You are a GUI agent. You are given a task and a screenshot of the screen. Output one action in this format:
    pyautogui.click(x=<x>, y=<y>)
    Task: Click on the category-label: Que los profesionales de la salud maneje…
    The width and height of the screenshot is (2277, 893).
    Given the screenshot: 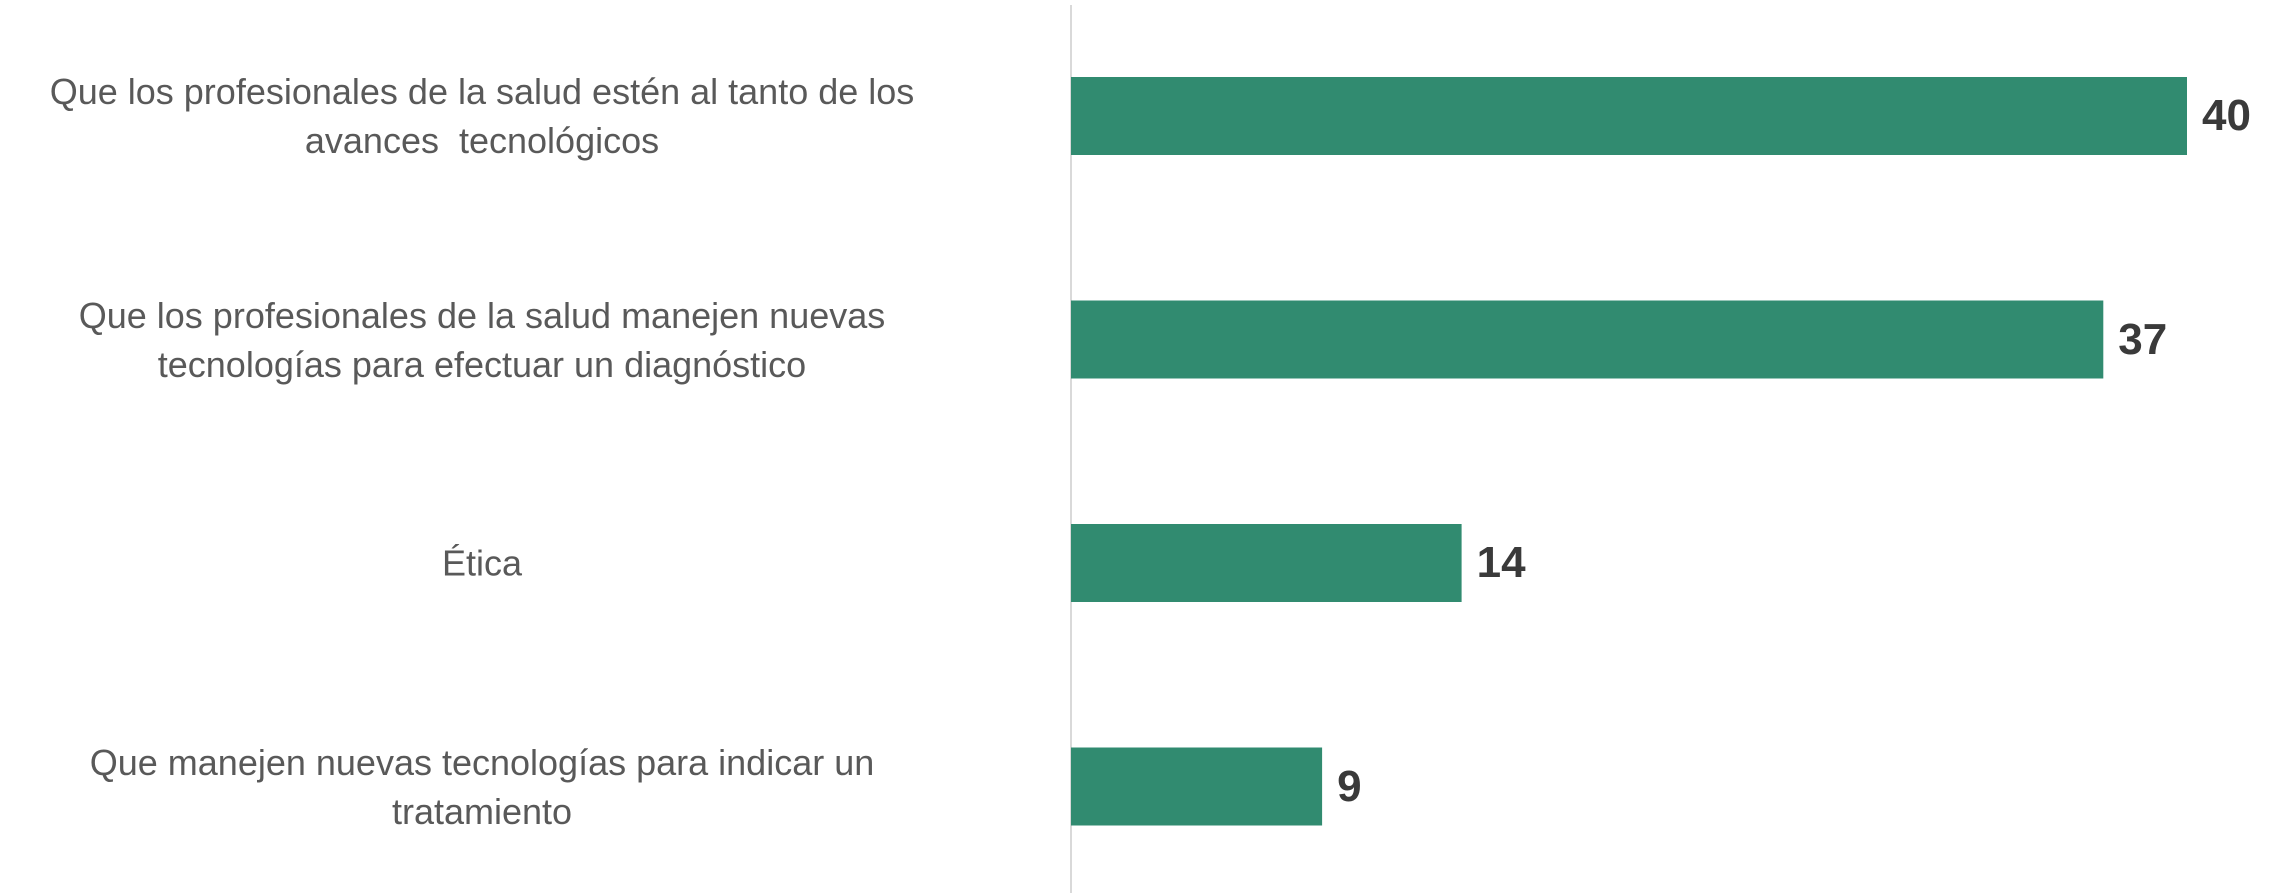 What is the action you would take?
    pyautogui.click(x=482, y=339)
    